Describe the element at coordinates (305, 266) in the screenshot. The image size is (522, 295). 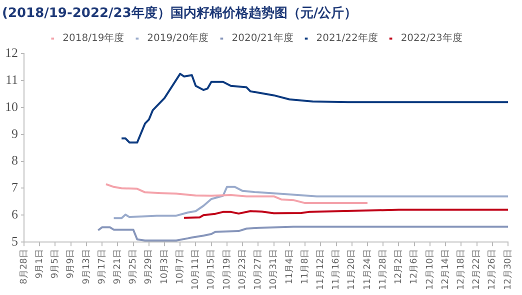
I see `x-tick-label: 11月8日` at that location.